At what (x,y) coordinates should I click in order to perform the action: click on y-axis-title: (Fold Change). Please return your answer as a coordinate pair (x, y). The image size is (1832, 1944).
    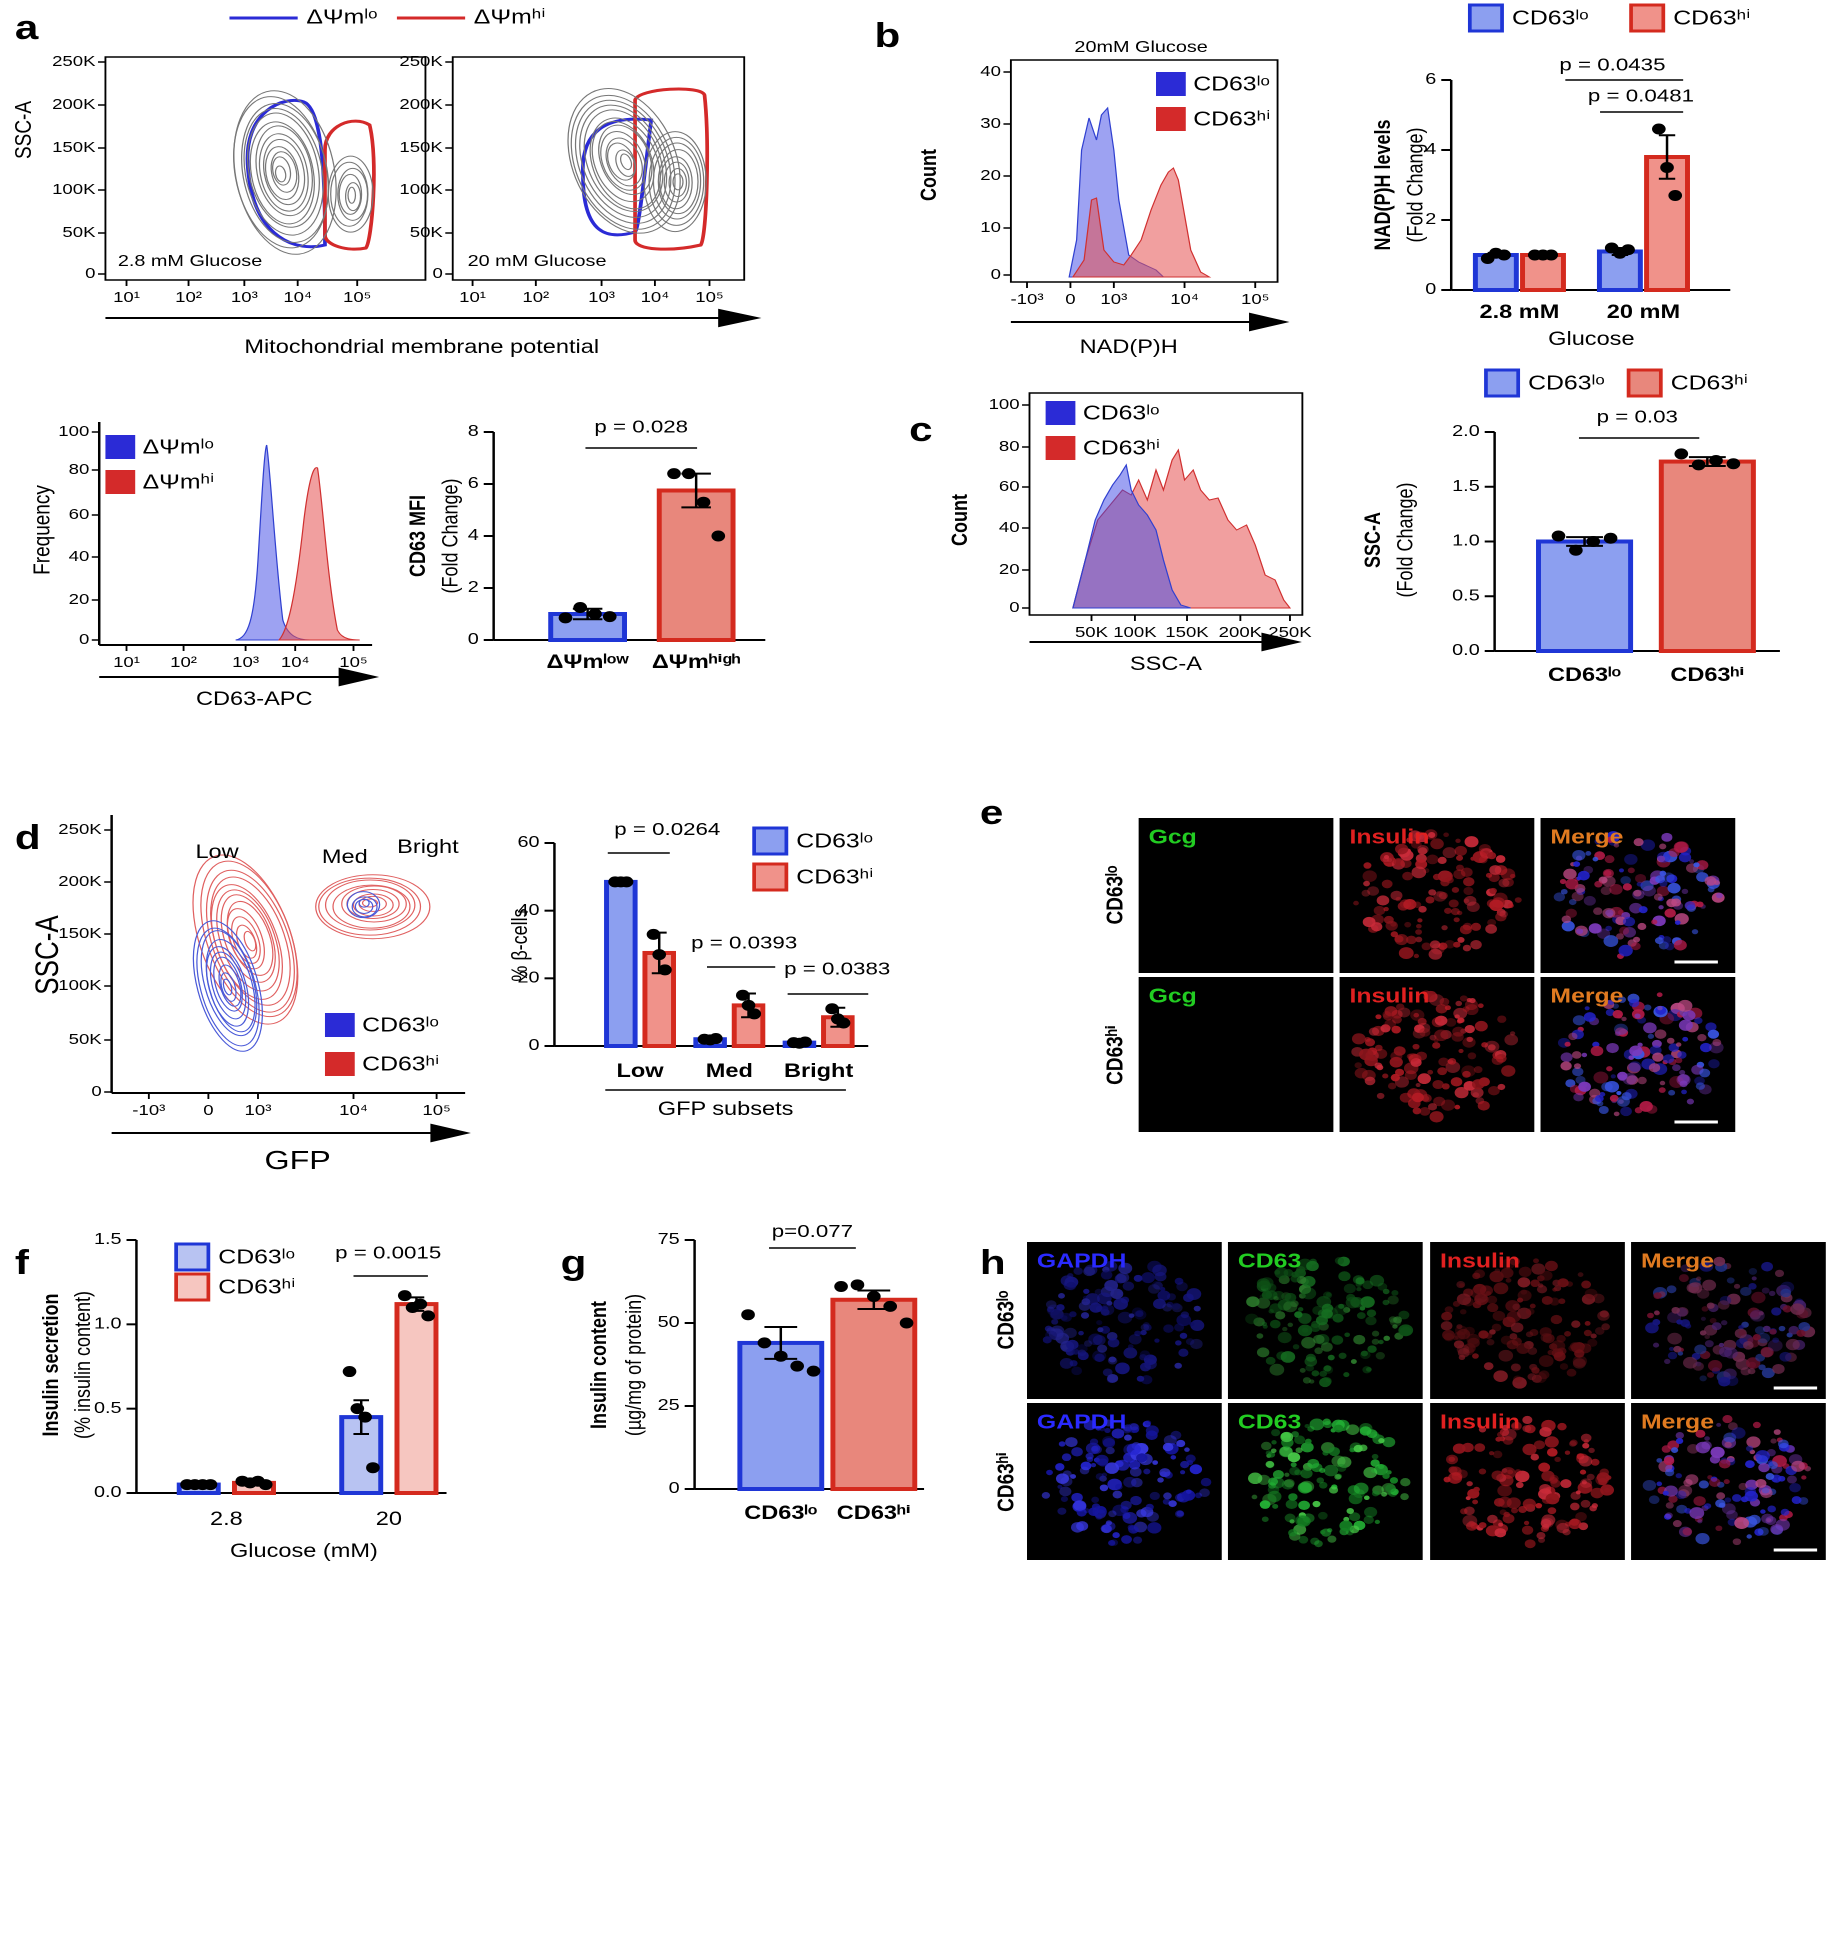
    Looking at the image, I should click on (1416, 185).